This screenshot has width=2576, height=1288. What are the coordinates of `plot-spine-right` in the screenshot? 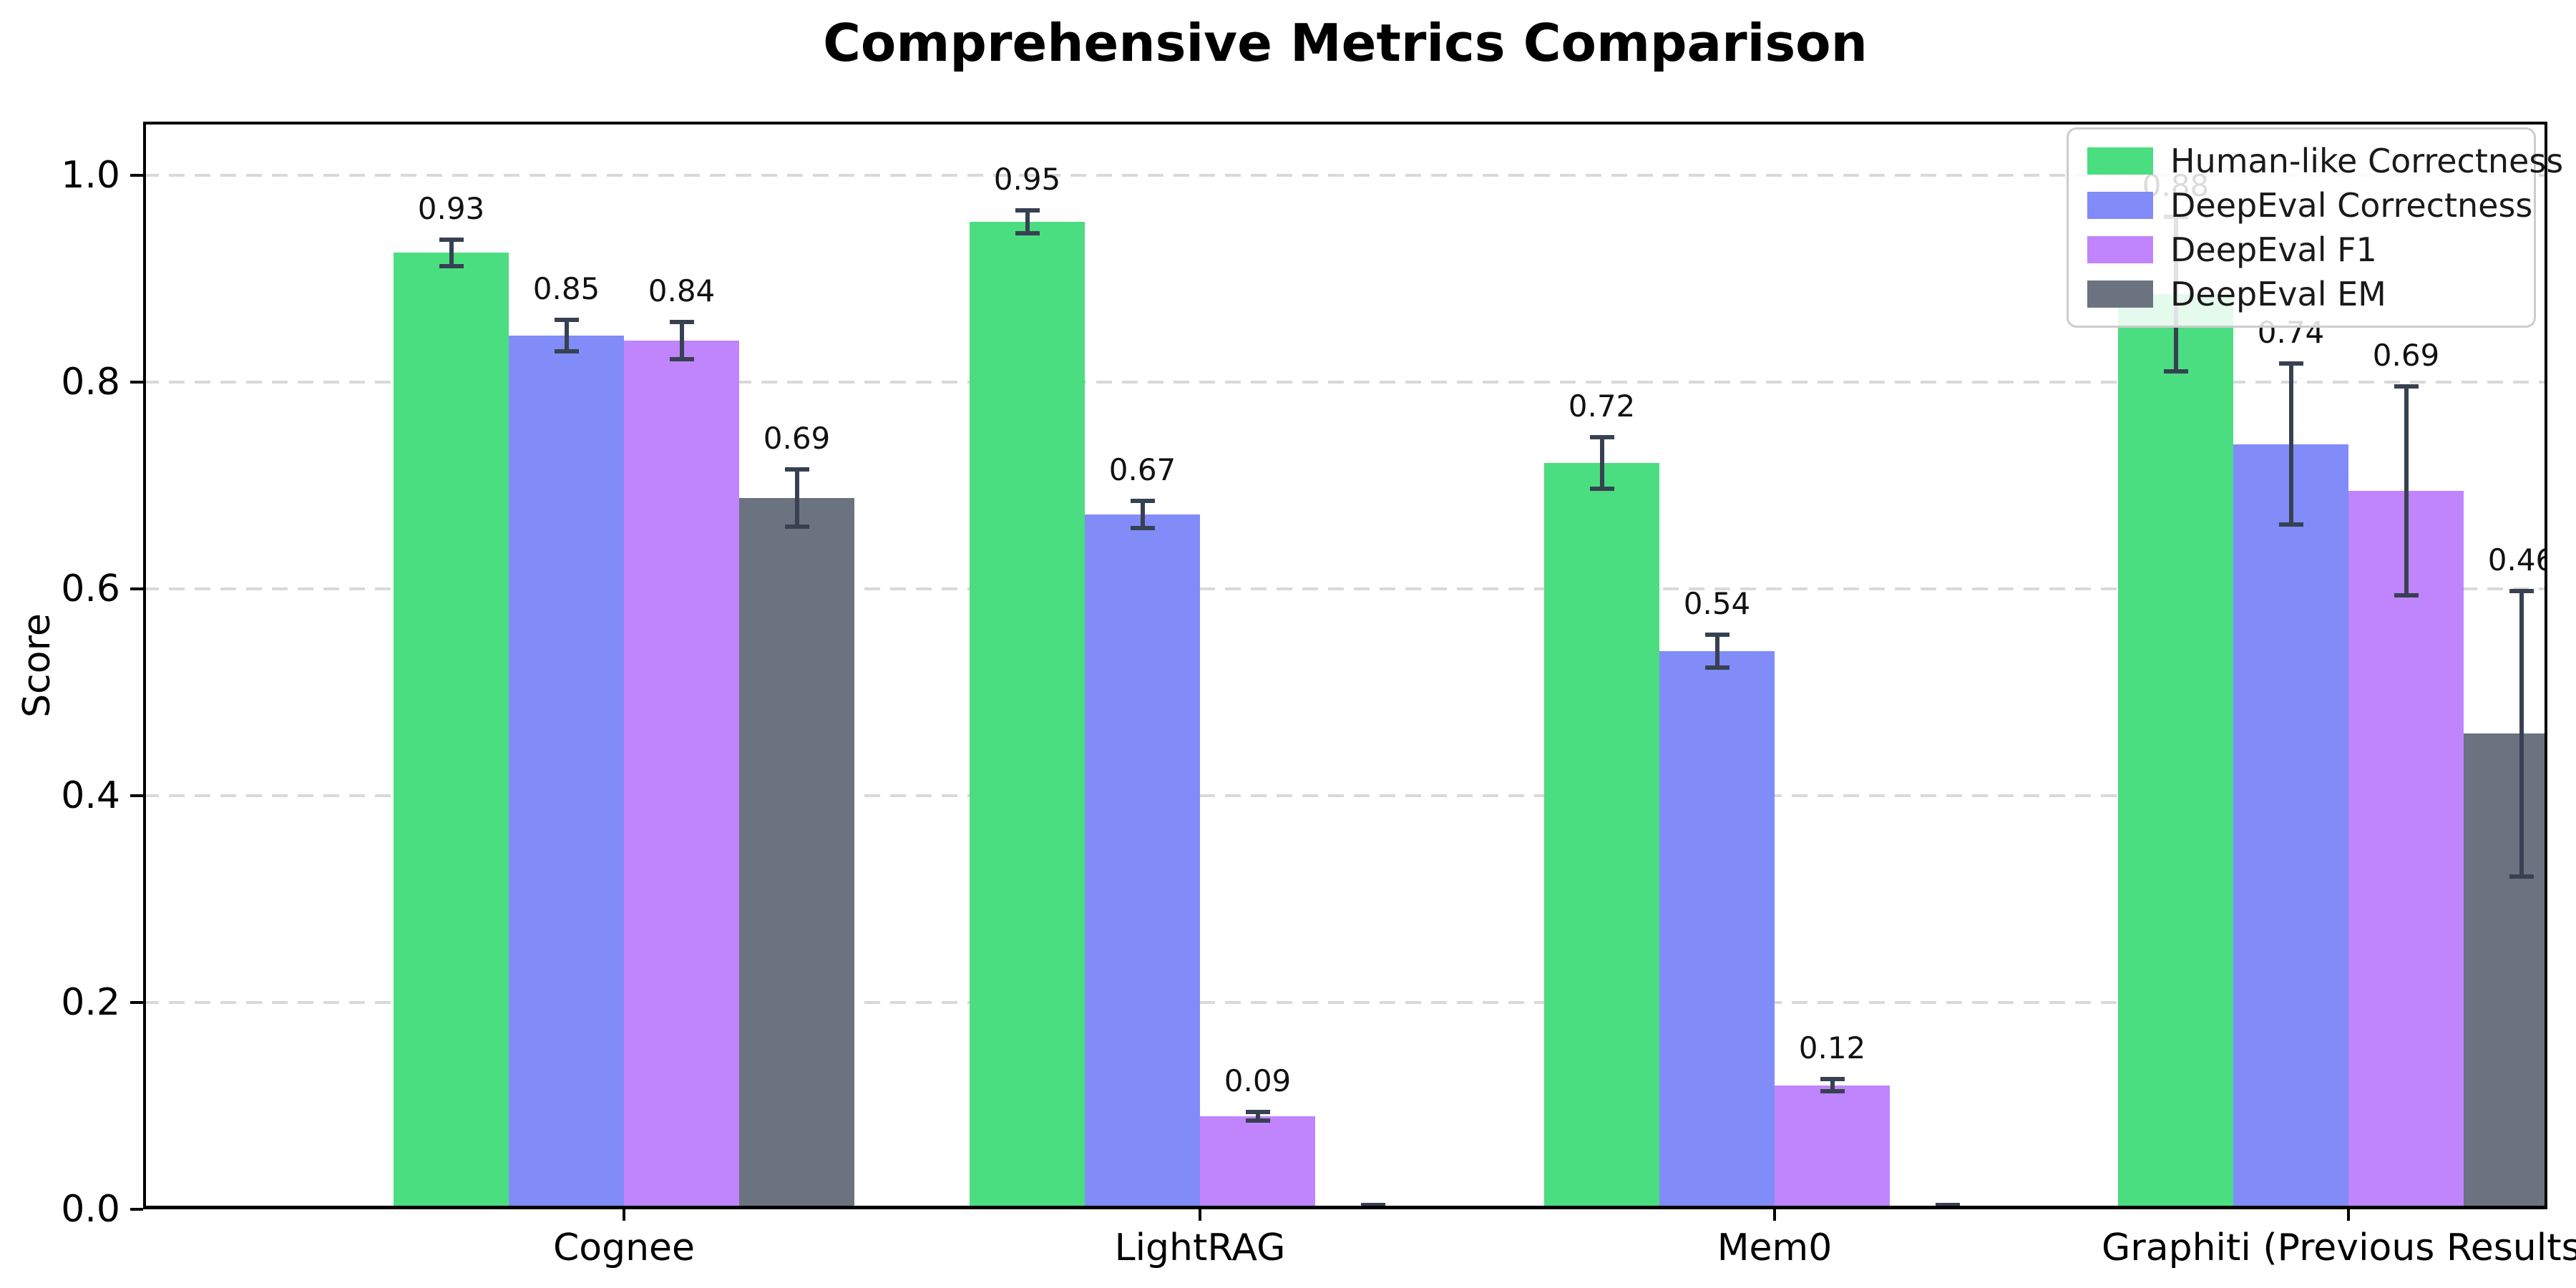 It's located at (2546, 665).